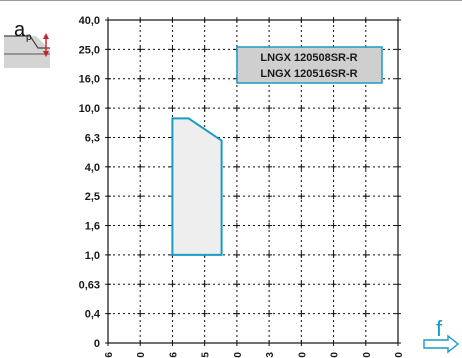  What do you see at coordinates (92, 227) in the screenshot?
I see `y-tick-label: 1,6` at bounding box center [92, 227].